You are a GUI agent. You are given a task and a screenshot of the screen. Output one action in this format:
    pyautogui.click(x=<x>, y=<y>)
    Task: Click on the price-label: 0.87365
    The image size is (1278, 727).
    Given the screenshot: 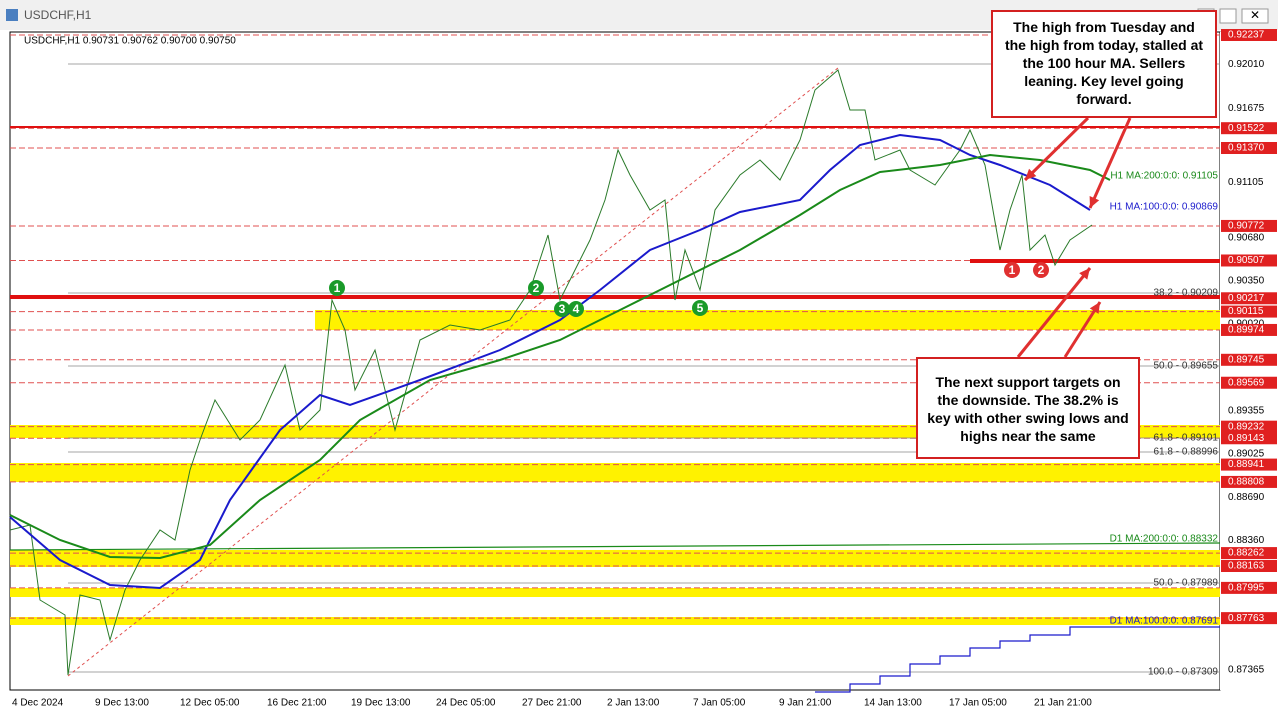 What is the action you would take?
    pyautogui.click(x=1246, y=670)
    